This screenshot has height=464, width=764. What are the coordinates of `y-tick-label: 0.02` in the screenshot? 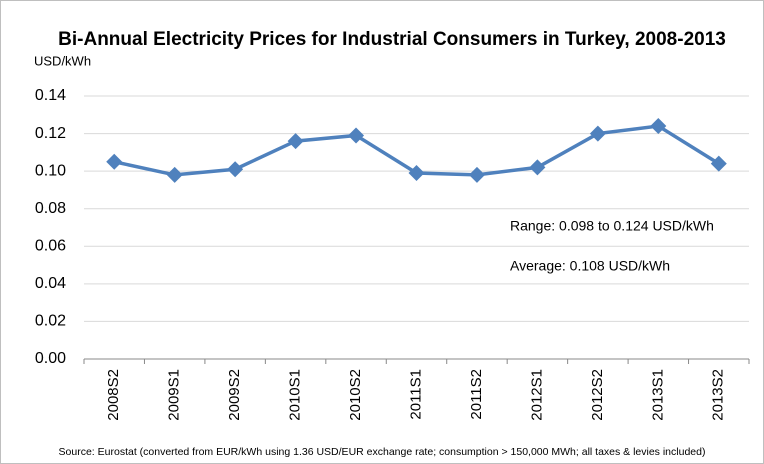 It's located at (50, 321).